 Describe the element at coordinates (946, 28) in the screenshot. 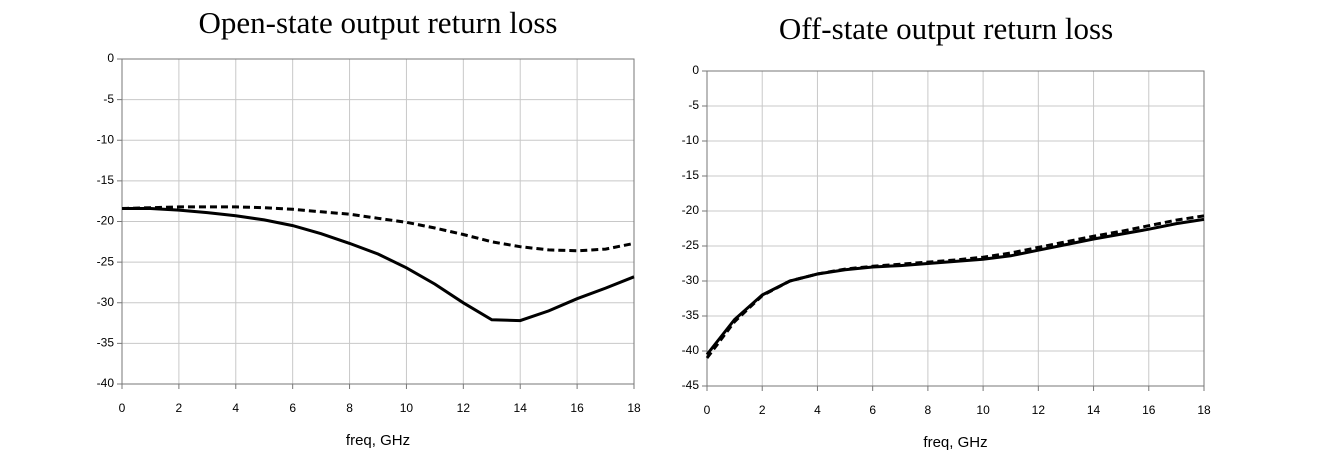

I see `chart-title: Off-state output return loss` at that location.